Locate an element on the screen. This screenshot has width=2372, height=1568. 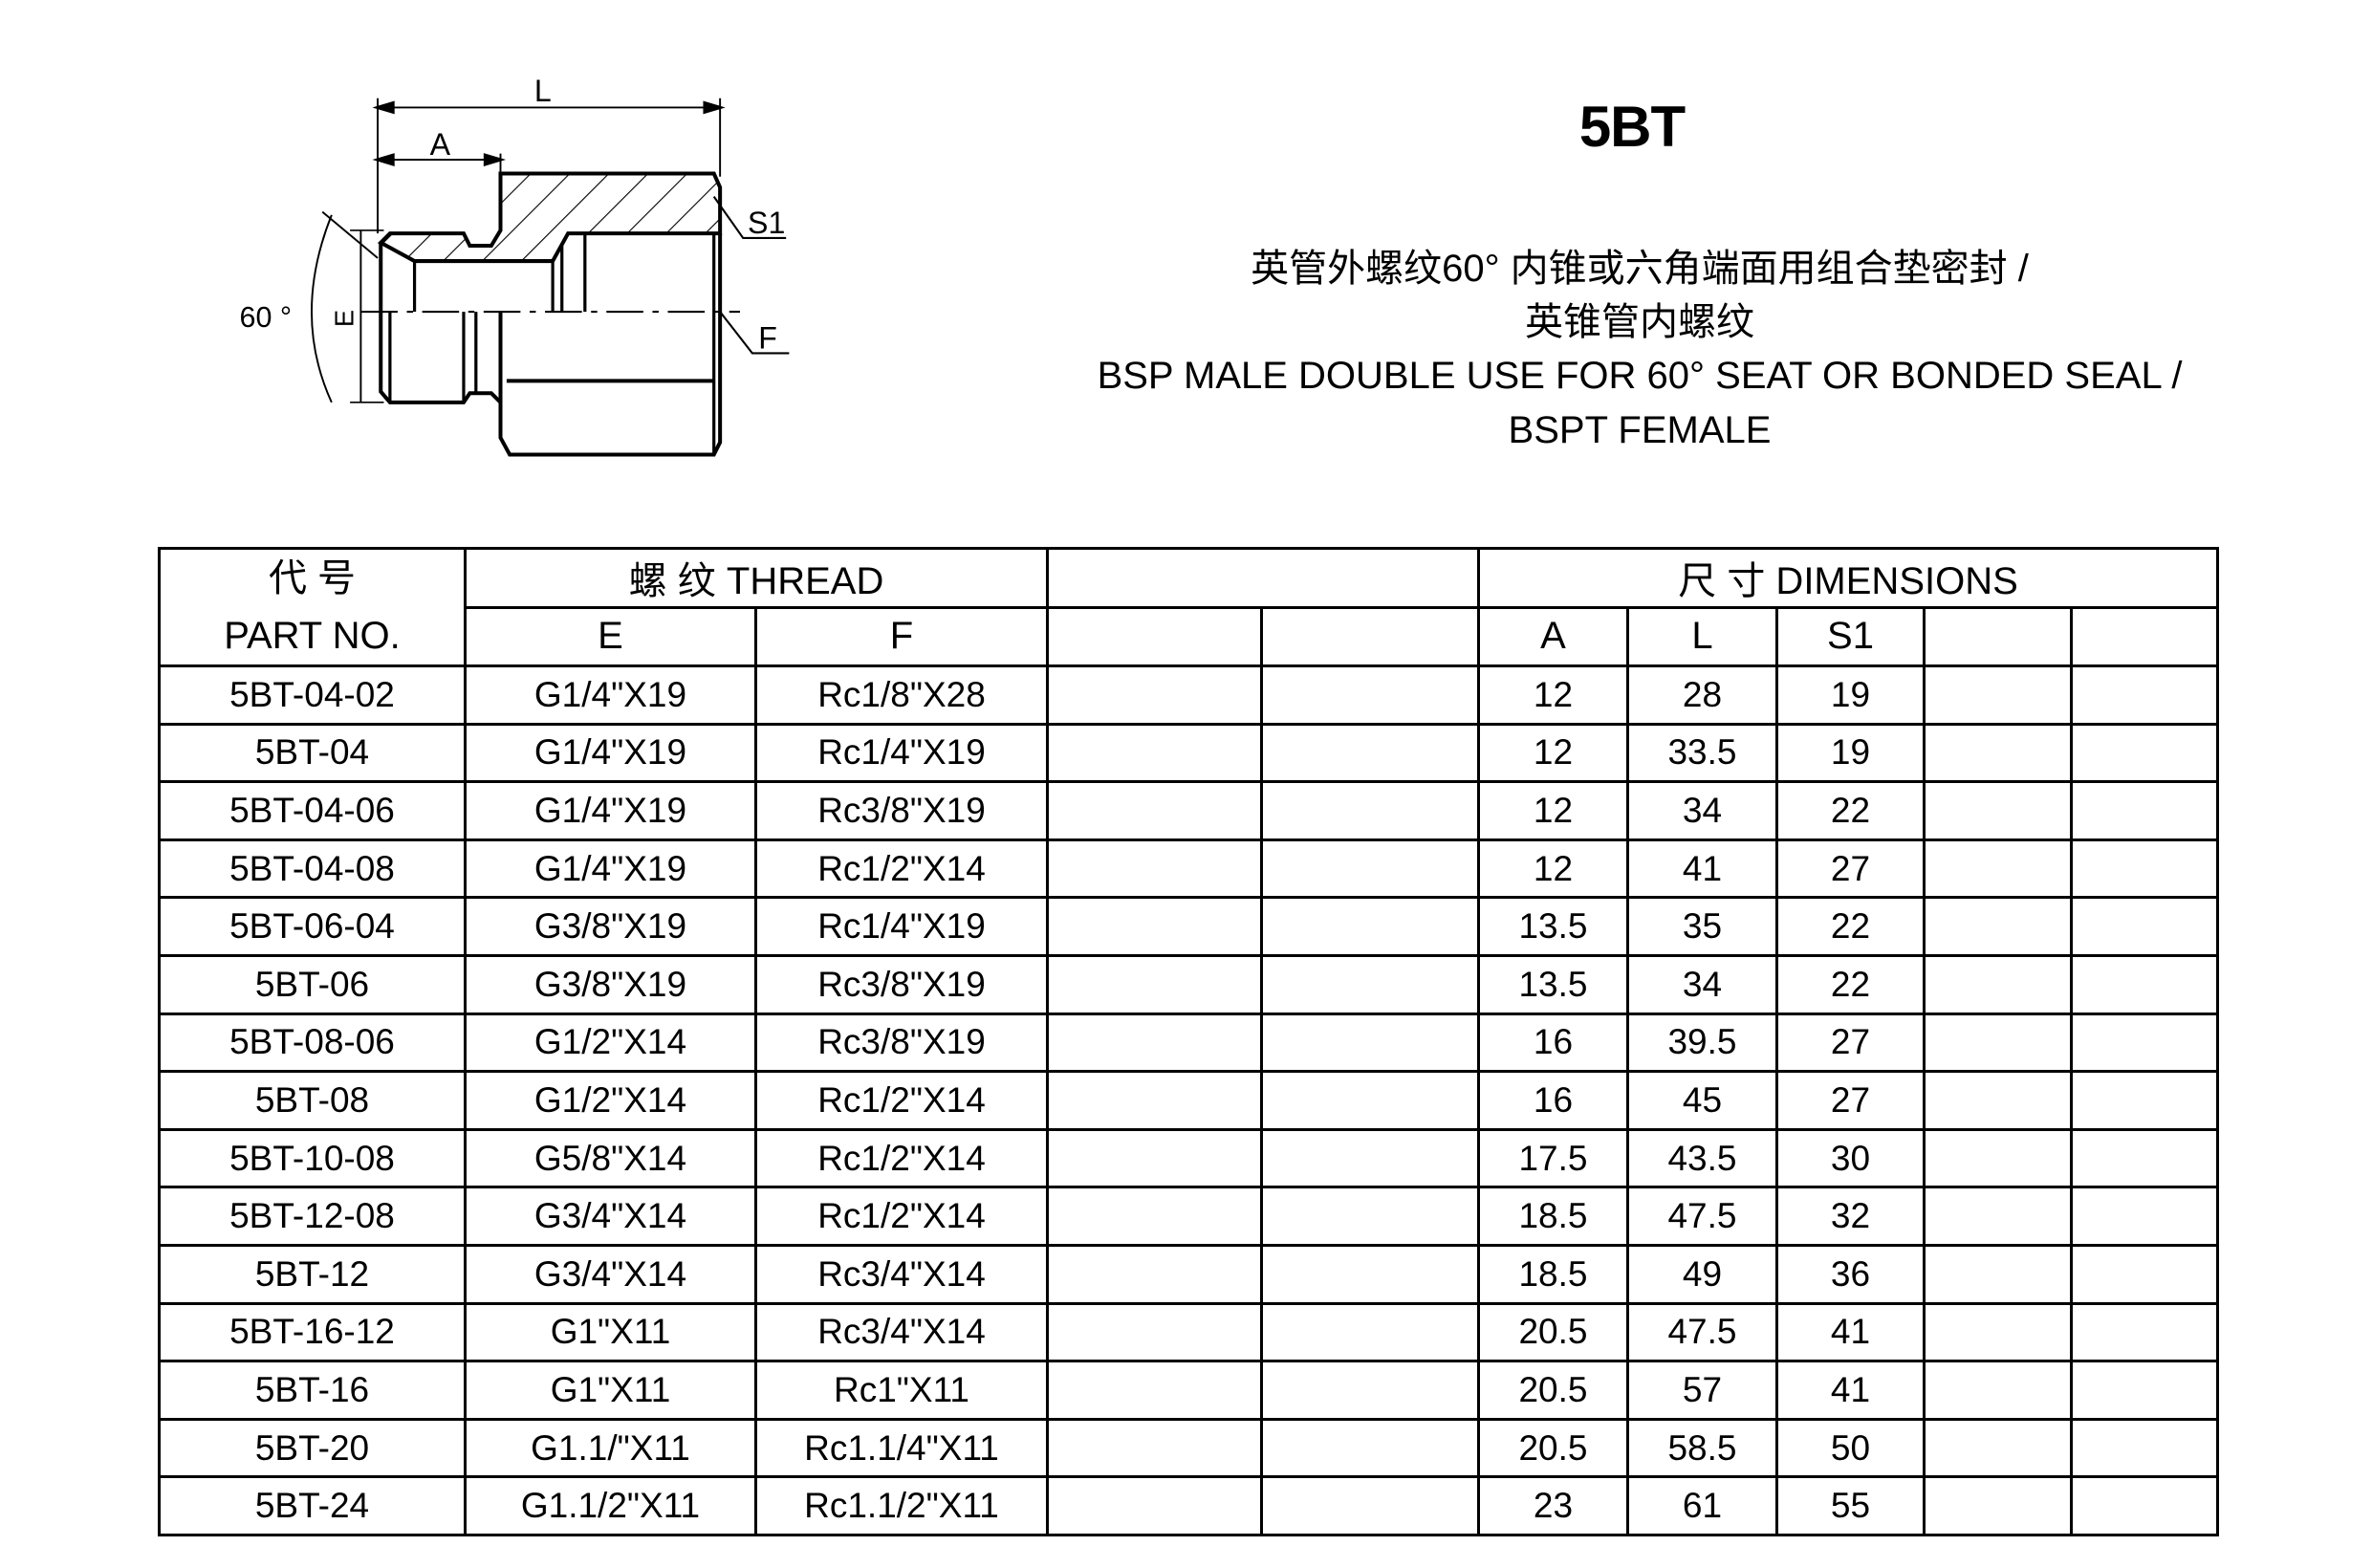
dim-S1-cell: 50 is located at coordinates (1850, 1448).